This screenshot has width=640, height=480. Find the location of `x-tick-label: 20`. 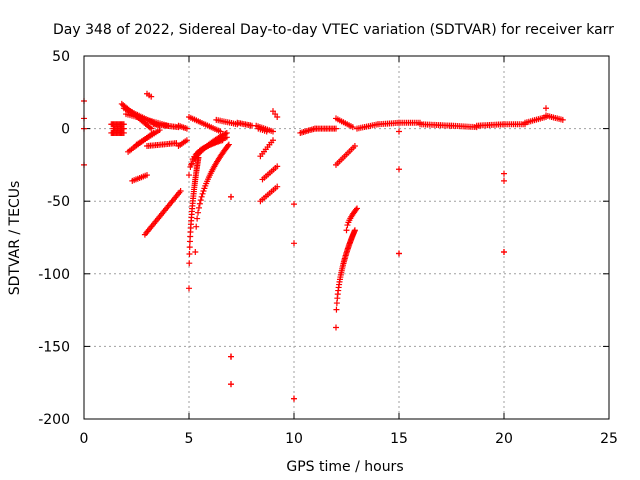

x-tick-label: 20 is located at coordinates (504, 439).